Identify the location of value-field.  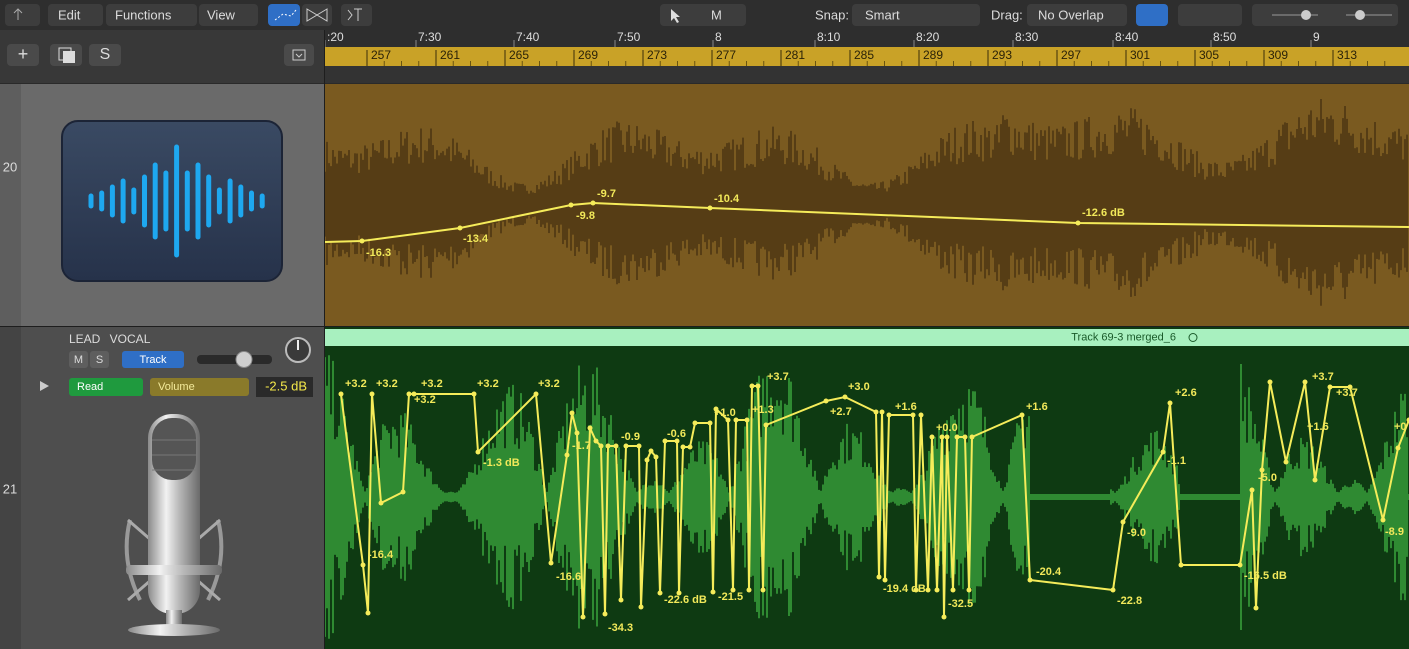
(284, 387).